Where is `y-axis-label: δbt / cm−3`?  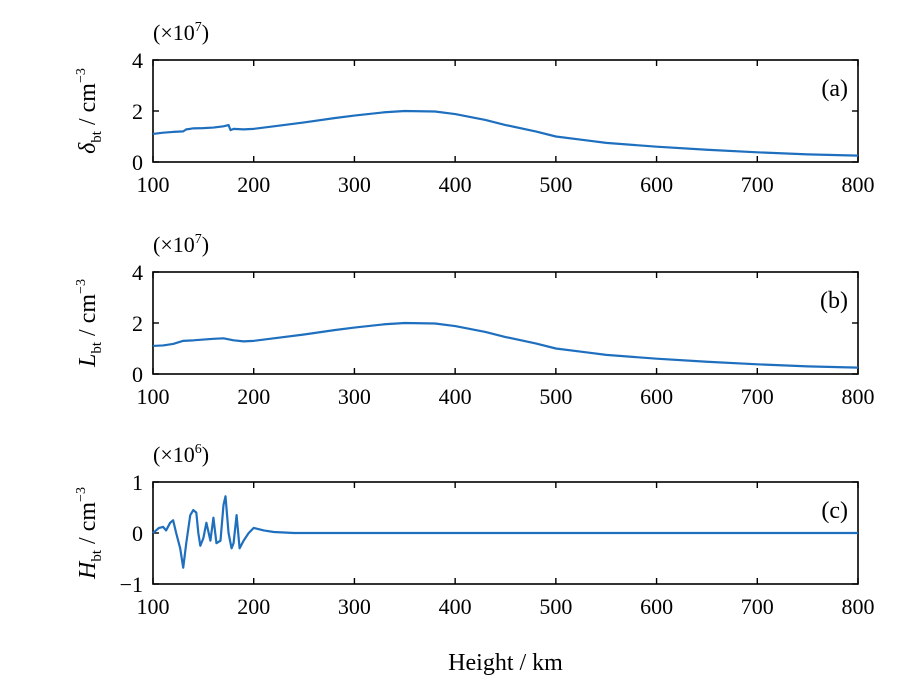 y-axis-label: δbt / cm−3 is located at coordinates (89, 111).